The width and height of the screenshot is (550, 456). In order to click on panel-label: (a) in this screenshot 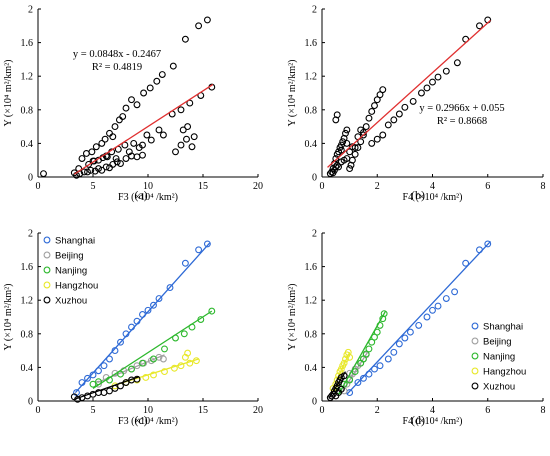, I will do `click(140, 195)`.